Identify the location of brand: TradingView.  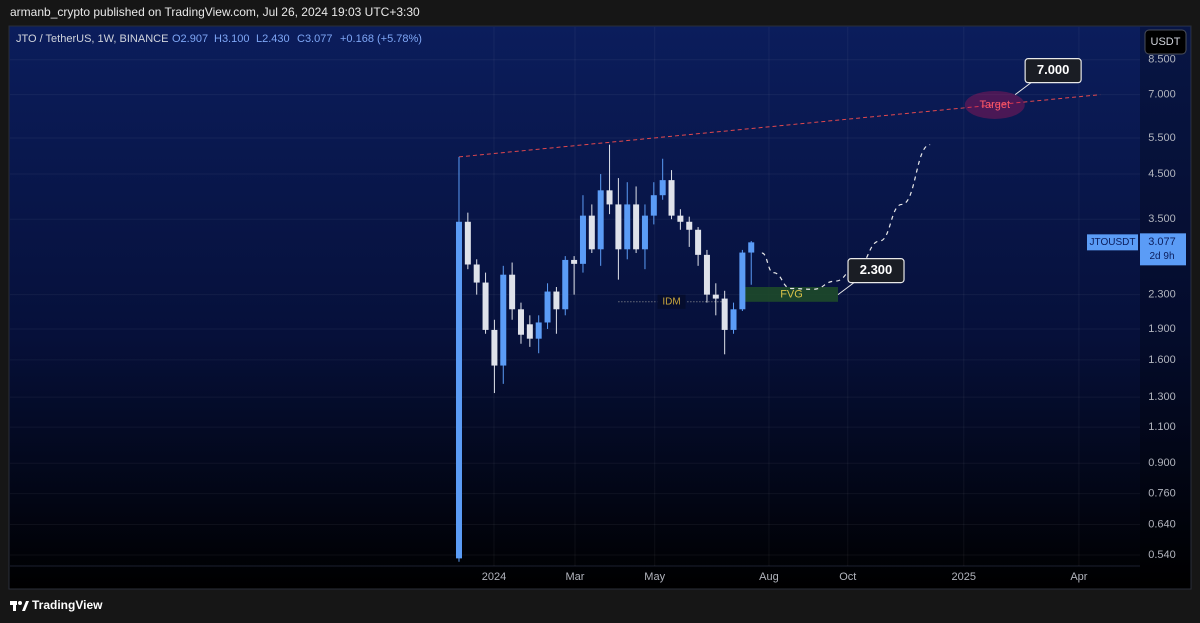
(67, 605).